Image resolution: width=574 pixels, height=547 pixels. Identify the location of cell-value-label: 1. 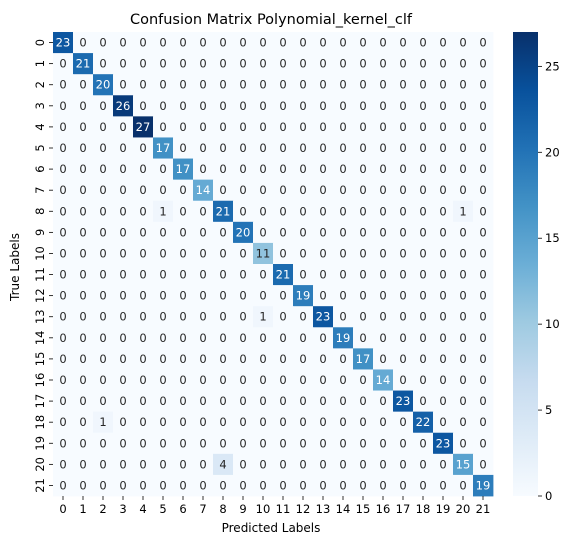
(262, 317).